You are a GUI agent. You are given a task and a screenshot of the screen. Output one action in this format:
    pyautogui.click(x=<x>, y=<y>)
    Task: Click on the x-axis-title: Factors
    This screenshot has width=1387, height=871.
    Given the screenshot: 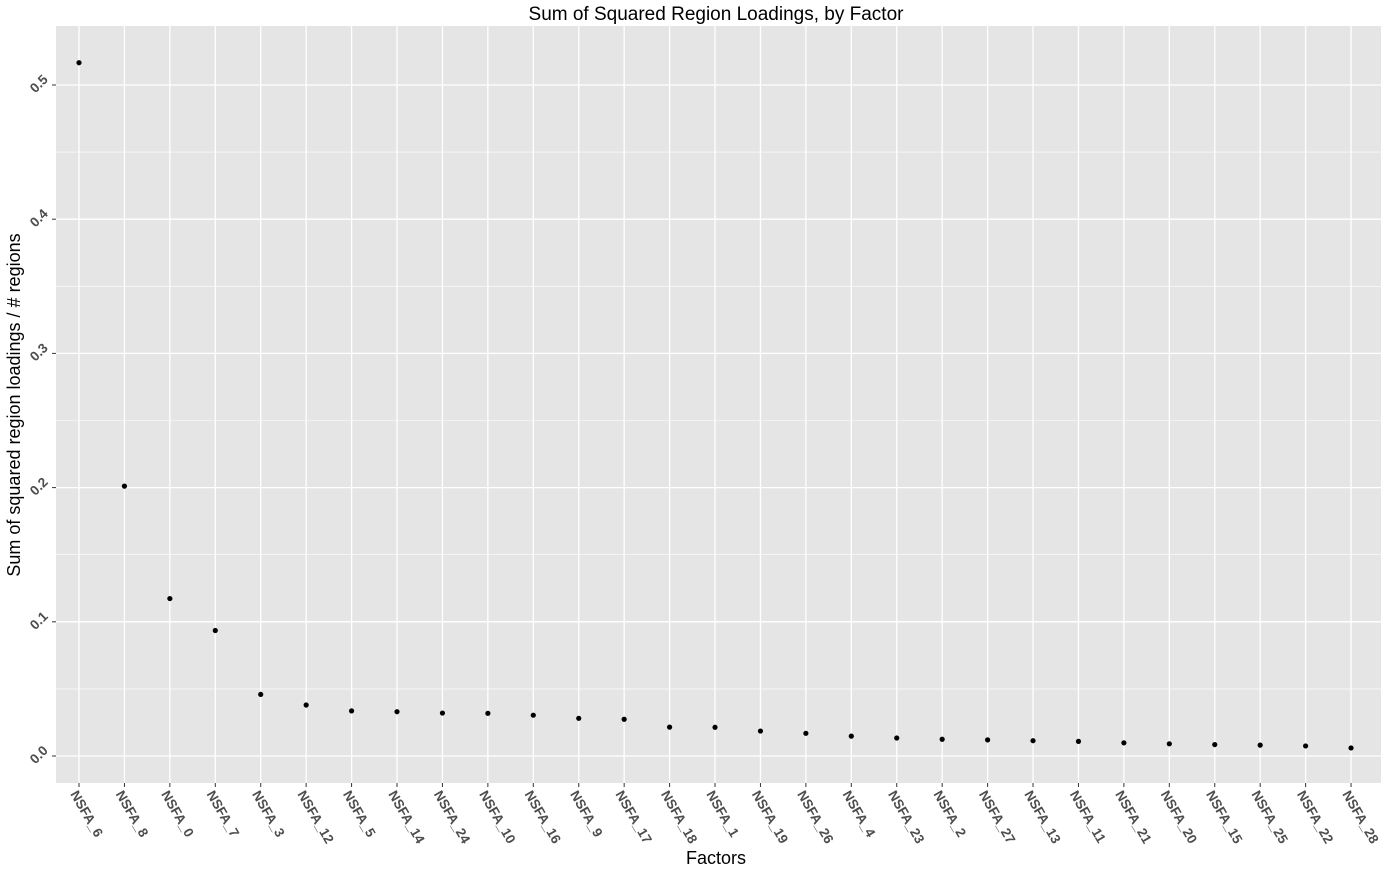 What is the action you would take?
    pyautogui.click(x=716, y=858)
    